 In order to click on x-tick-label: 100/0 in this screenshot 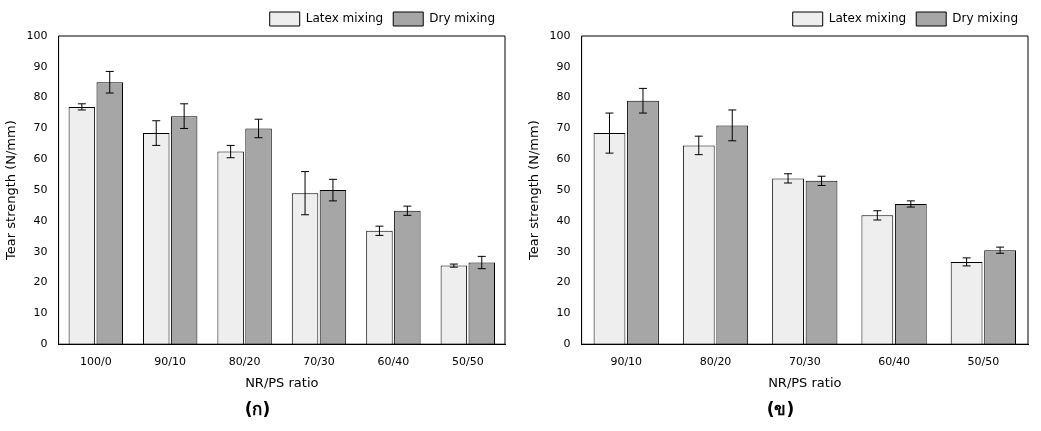, I will do `click(95, 361)`.